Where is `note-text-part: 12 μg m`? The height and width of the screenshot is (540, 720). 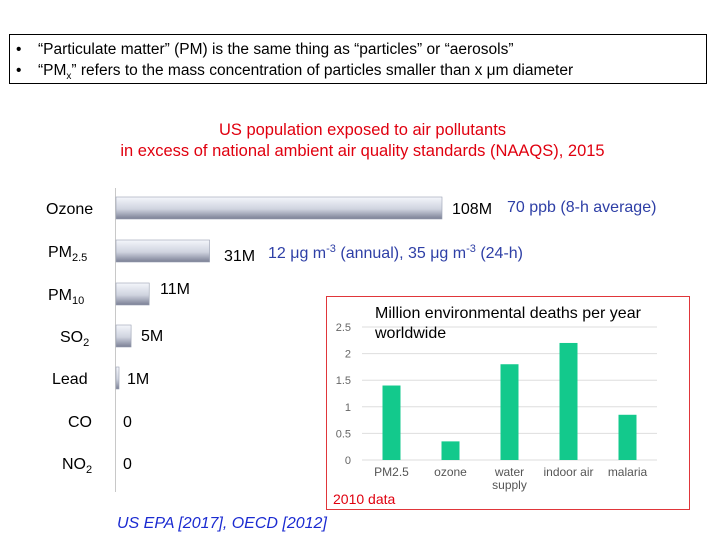
note-text-part: 12 μg m is located at coordinates (297, 253).